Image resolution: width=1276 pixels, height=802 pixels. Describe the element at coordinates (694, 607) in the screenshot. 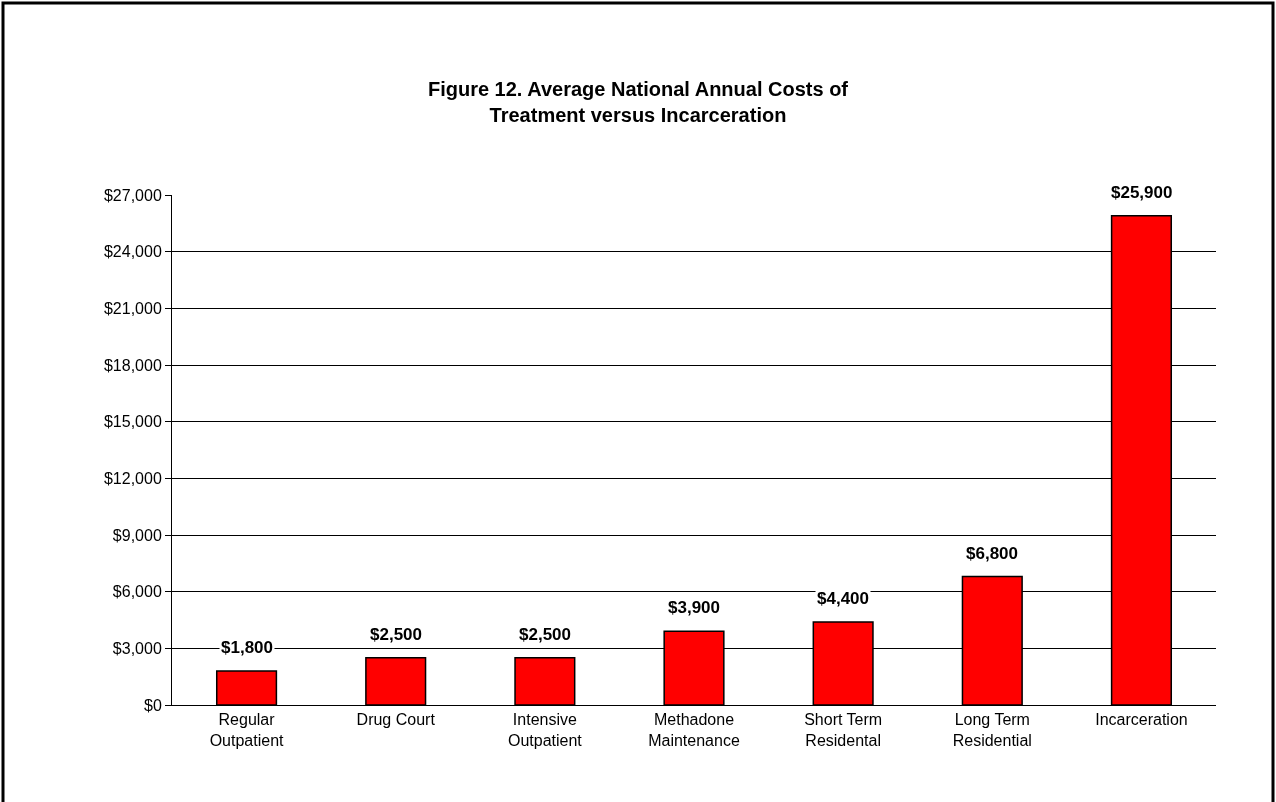

I see `data-label: $3,900` at that location.